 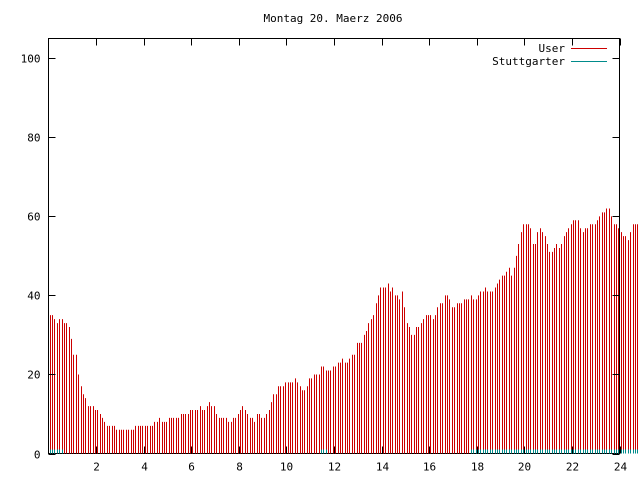 What do you see at coordinates (96, 467) in the screenshot?
I see `x-tick-label-2: 2` at bounding box center [96, 467].